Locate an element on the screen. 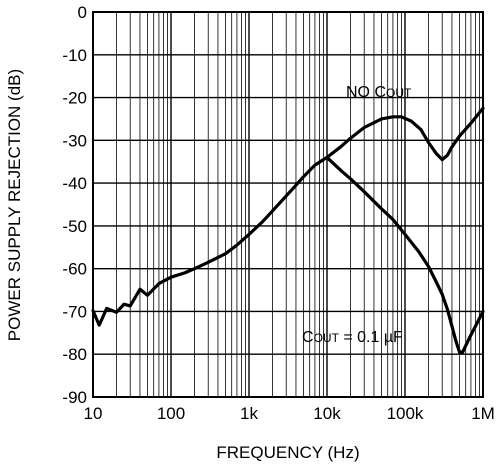 This screenshot has width=500, height=472. y-tick-labels: 0 -10 -20 -30 -40 -50 -60 -70 -80 -90 is located at coordinates (74, 205).